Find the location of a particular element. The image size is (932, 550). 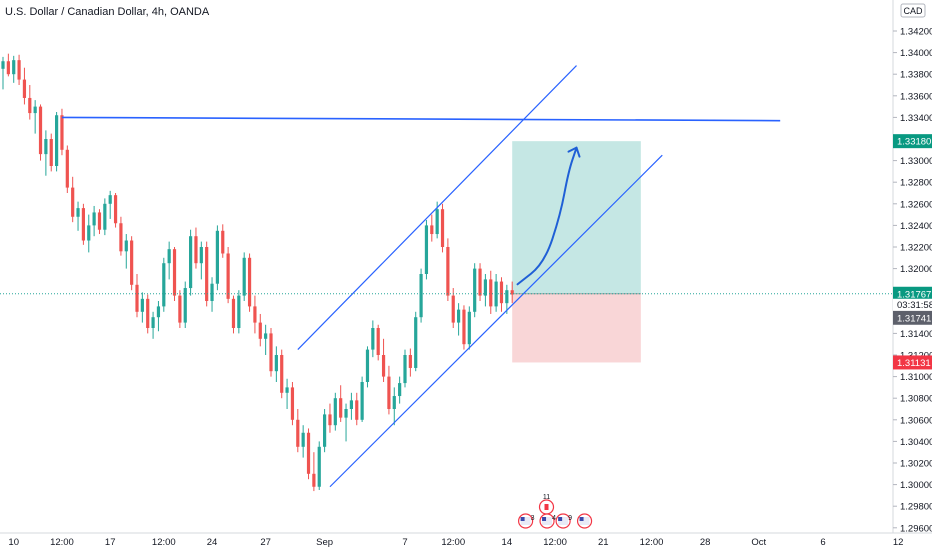

forecast-arrow is located at coordinates (547, 216).